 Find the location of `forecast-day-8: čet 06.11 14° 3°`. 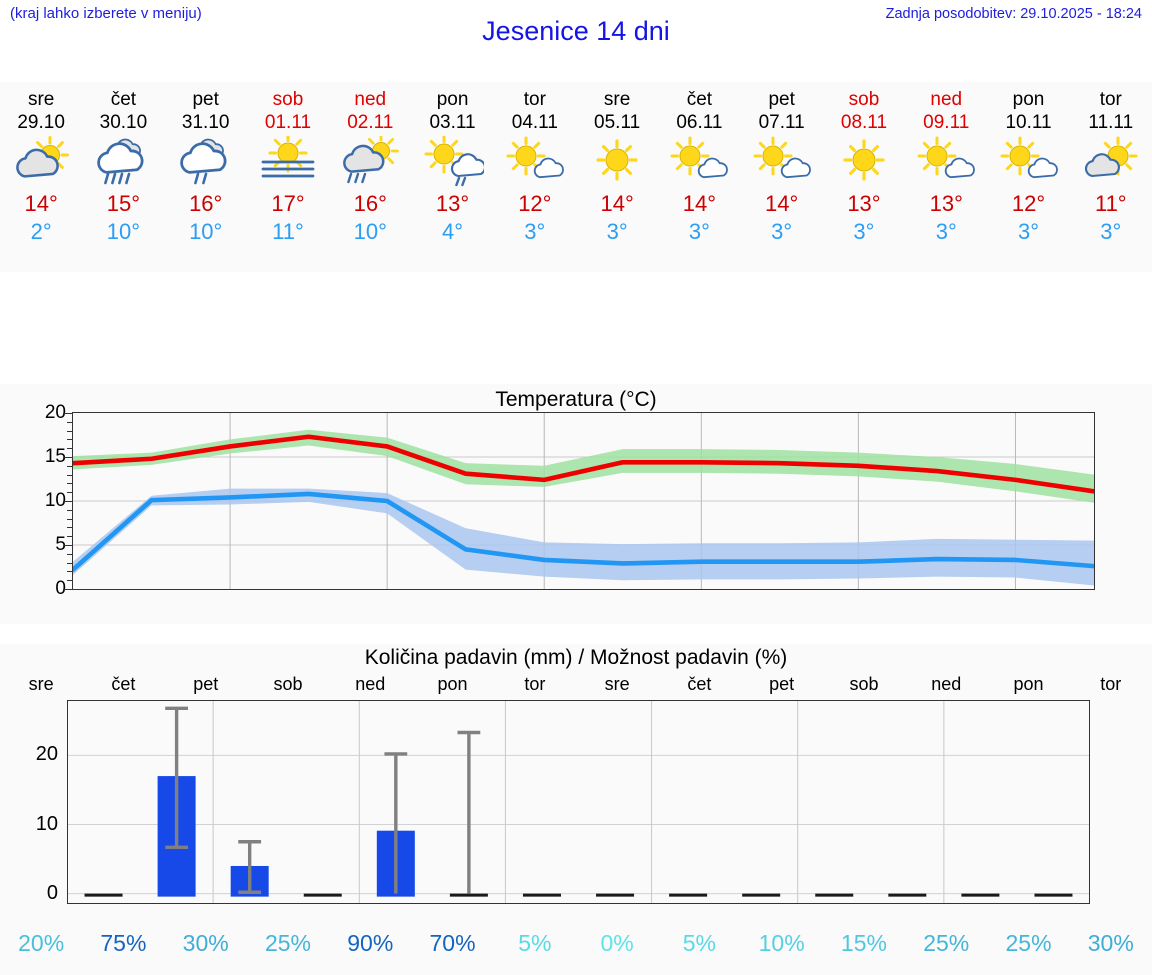

forecast-day-8: čet 06.11 14° 3° is located at coordinates (699, 177).